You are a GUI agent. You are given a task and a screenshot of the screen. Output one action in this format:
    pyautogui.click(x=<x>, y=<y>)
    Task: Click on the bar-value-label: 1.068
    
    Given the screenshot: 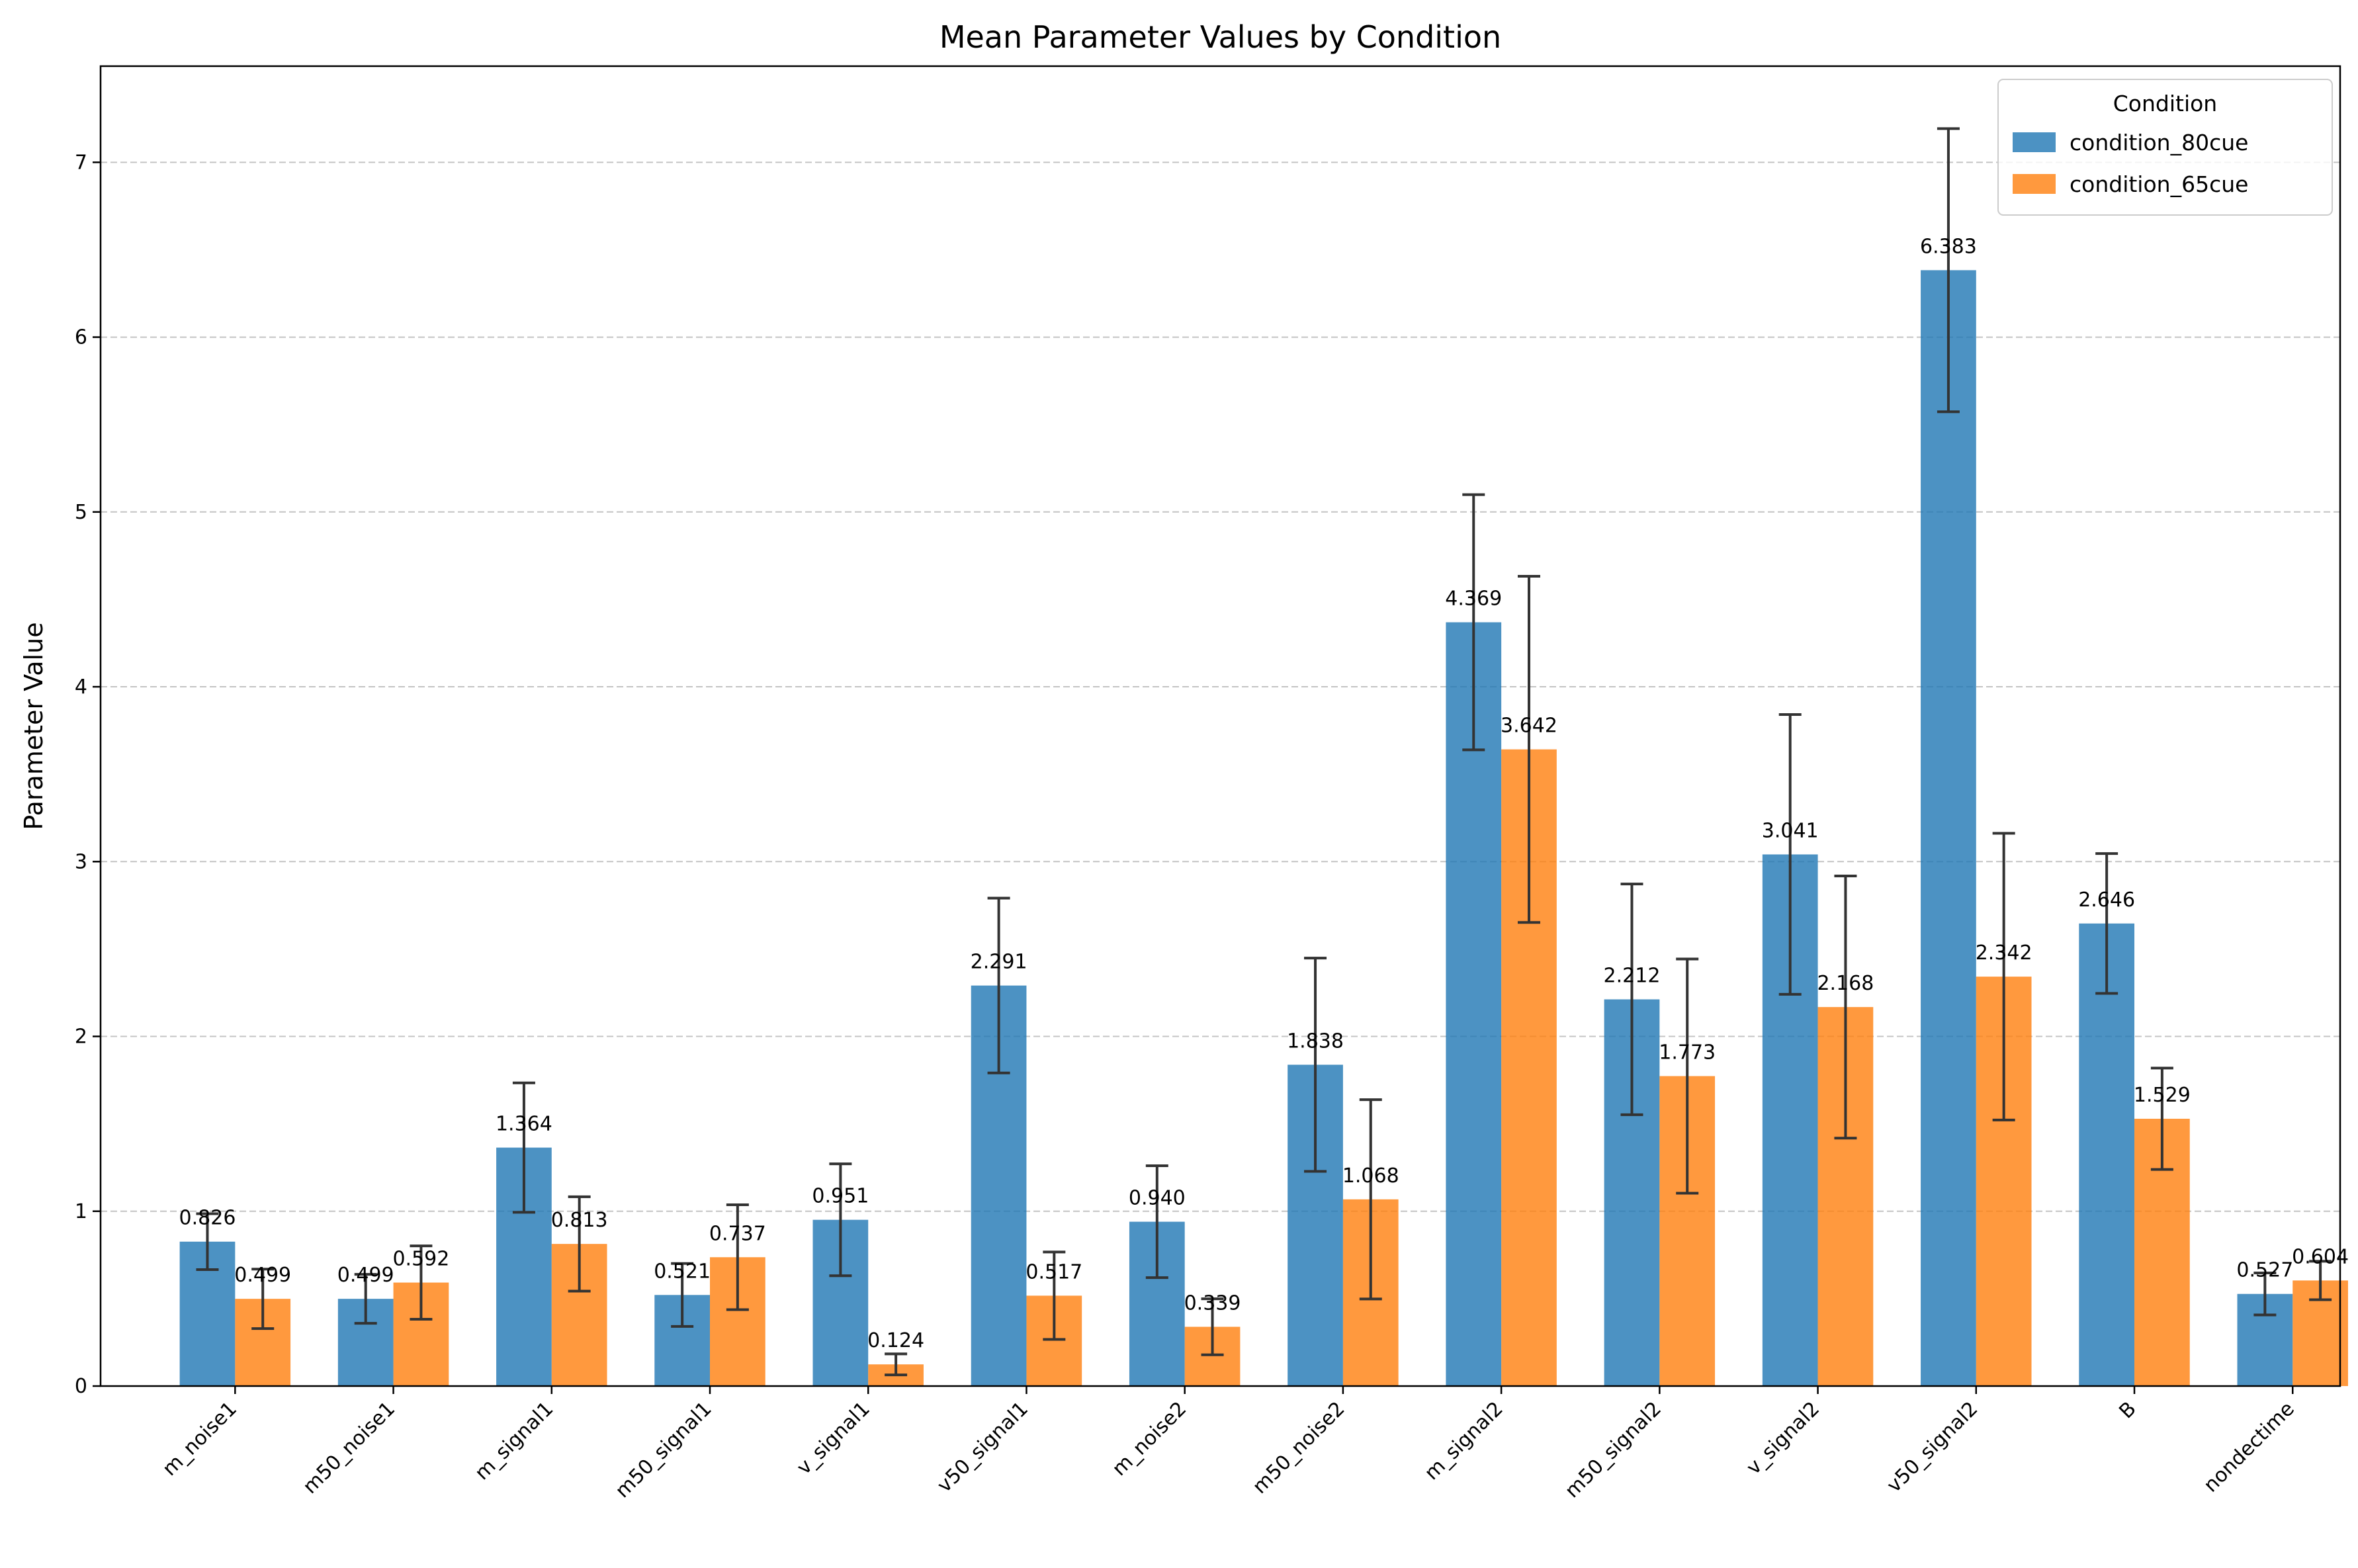 What is the action you would take?
    pyautogui.click(x=1371, y=1176)
    